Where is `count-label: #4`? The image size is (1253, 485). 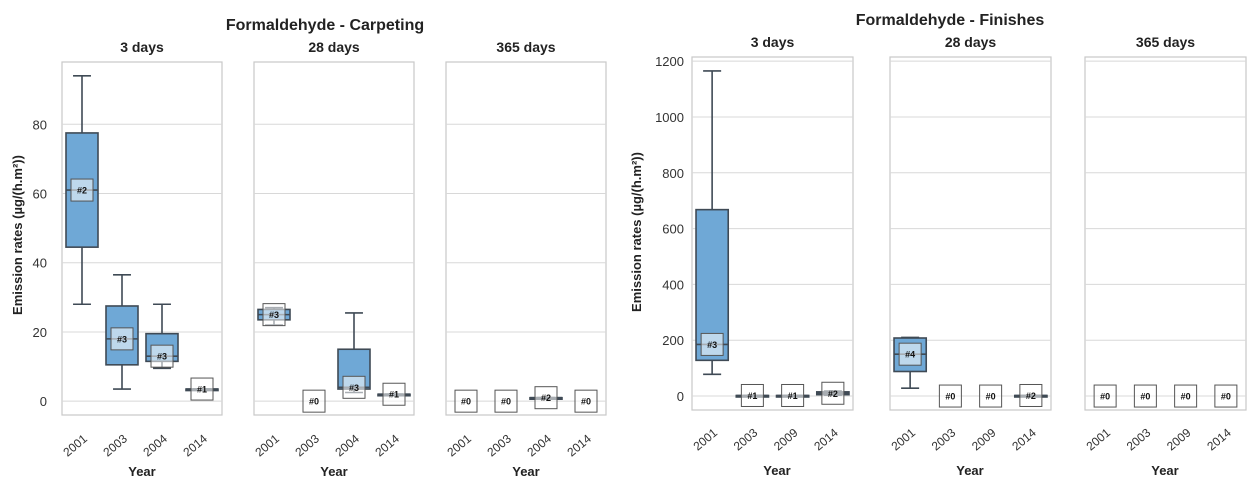
count-label: #4 is located at coordinates (910, 355).